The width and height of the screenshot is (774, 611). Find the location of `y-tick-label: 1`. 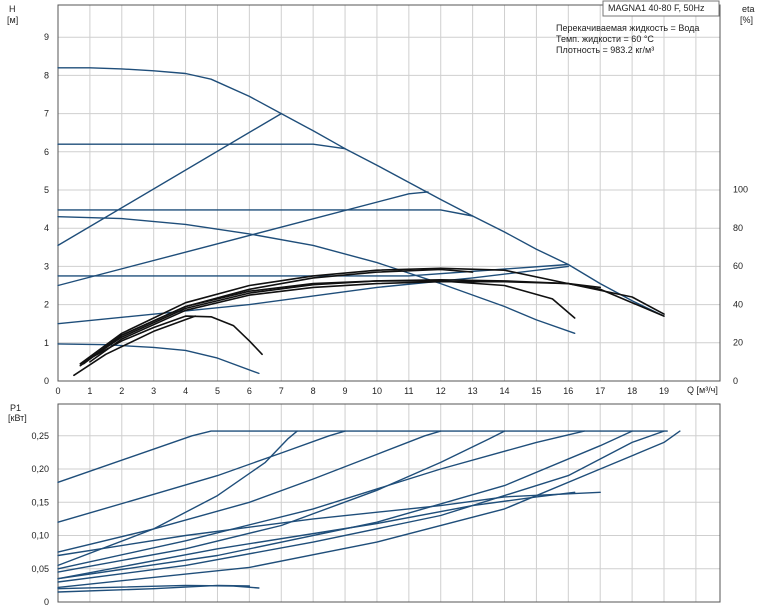

y-tick-label: 1 is located at coordinates (46, 343).